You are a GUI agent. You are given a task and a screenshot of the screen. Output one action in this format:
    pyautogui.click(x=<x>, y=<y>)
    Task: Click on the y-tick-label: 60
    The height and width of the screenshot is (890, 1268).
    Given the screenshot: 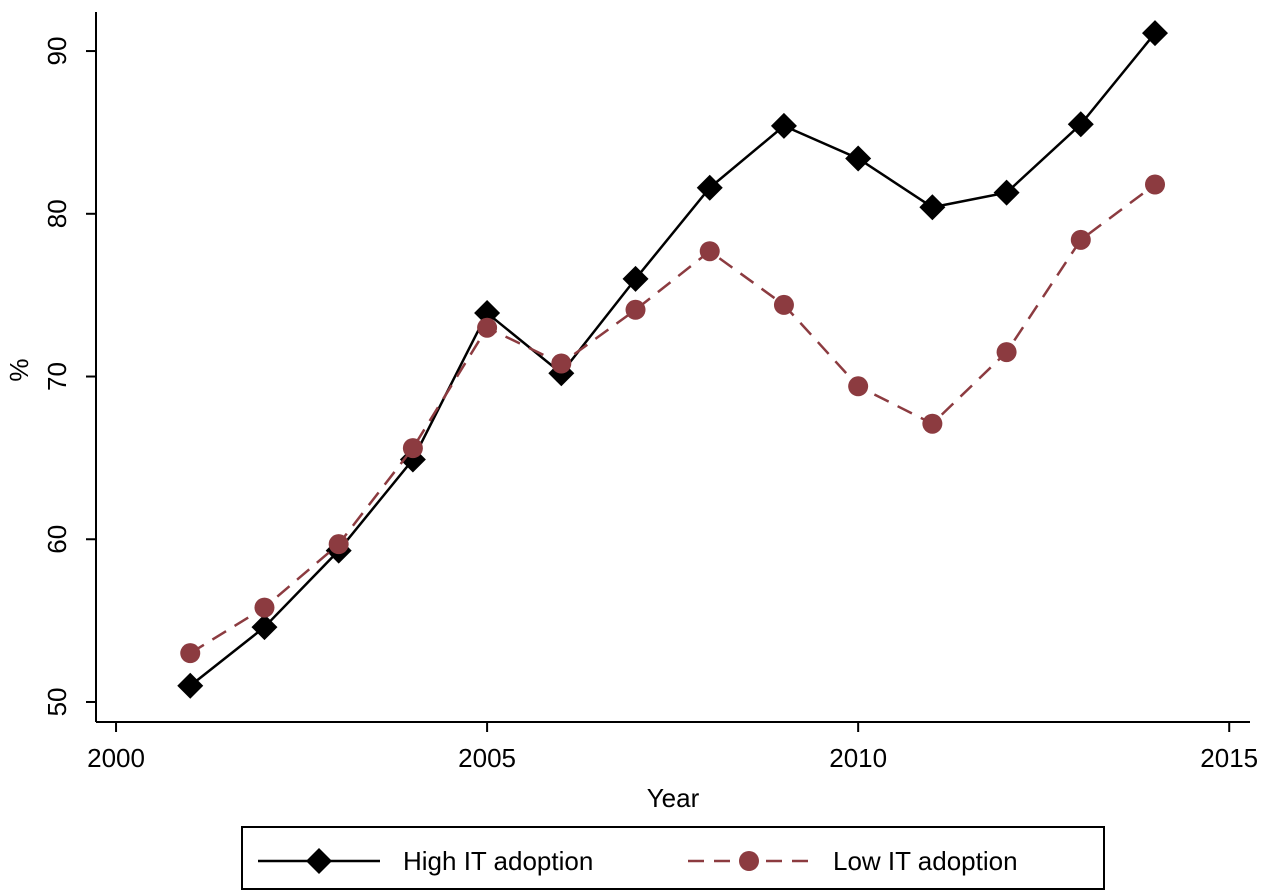 What is the action you would take?
    pyautogui.click(x=57, y=539)
    